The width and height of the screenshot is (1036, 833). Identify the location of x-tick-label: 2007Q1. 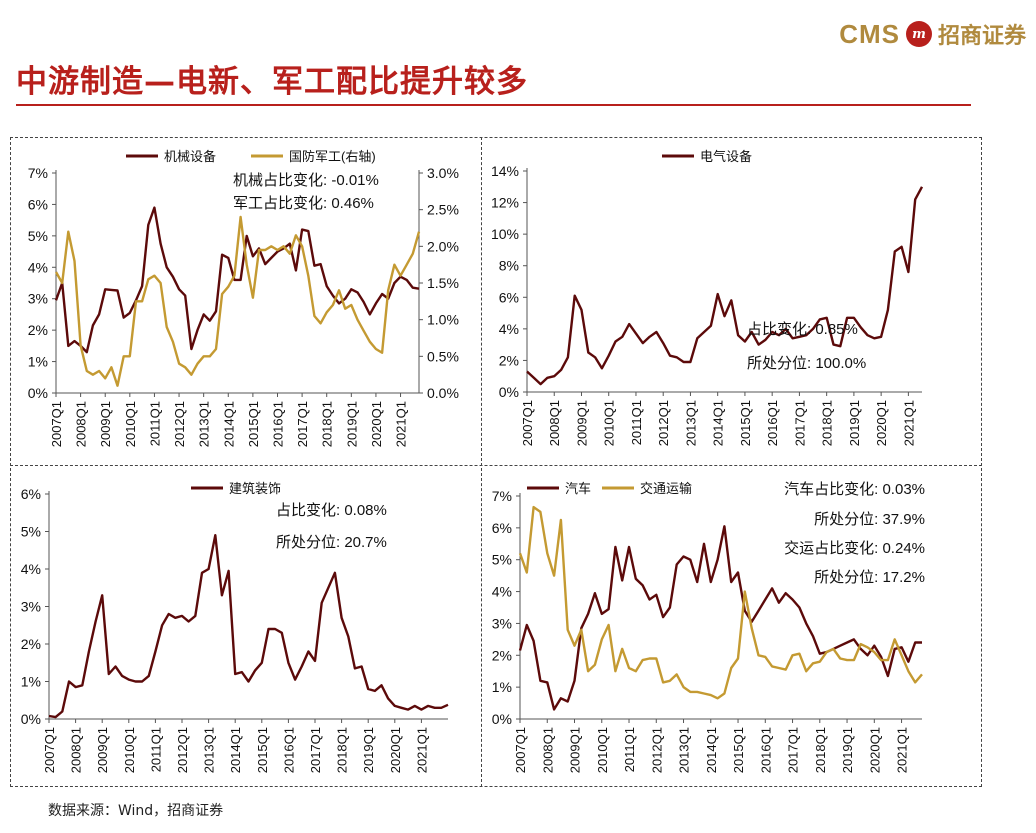
(56, 424).